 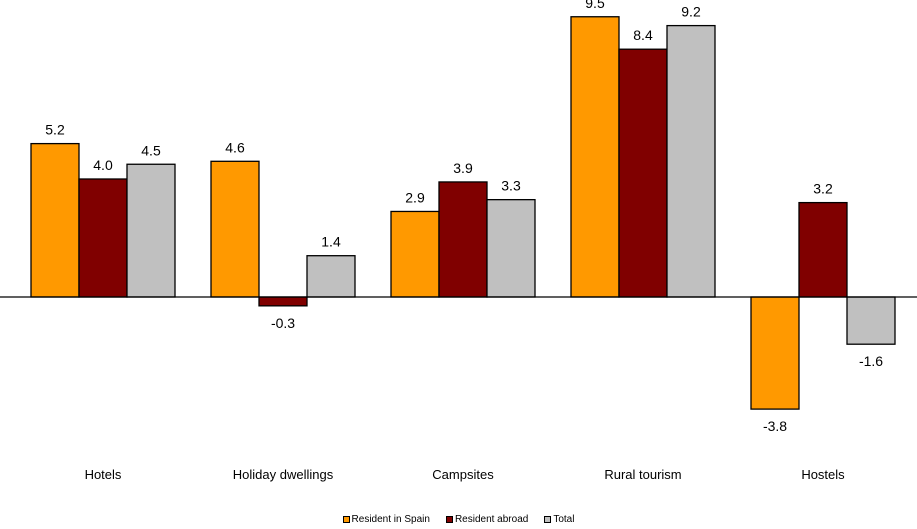 What do you see at coordinates (463, 474) in the screenshot?
I see `category-label: Campsites` at bounding box center [463, 474].